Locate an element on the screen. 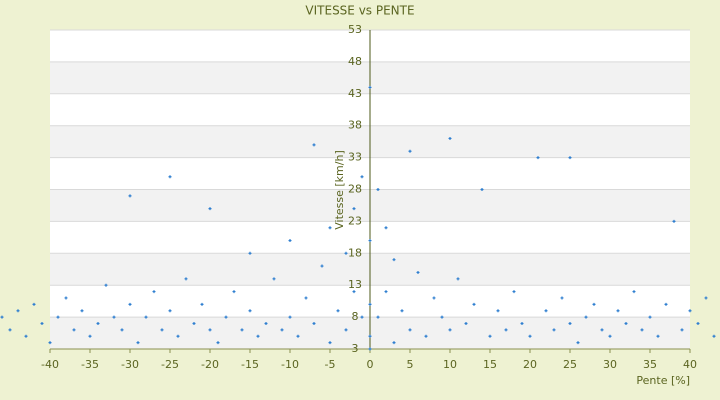  x-tick-label: 15 is located at coordinates (490, 364).